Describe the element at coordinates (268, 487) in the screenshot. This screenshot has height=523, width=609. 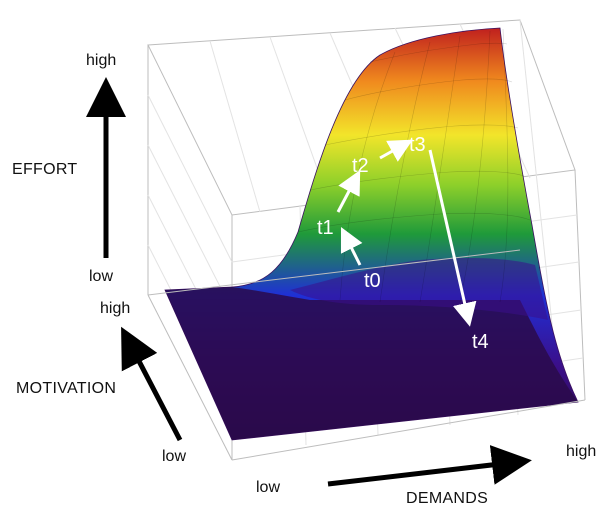
I see `demands-low-label: low` at that location.